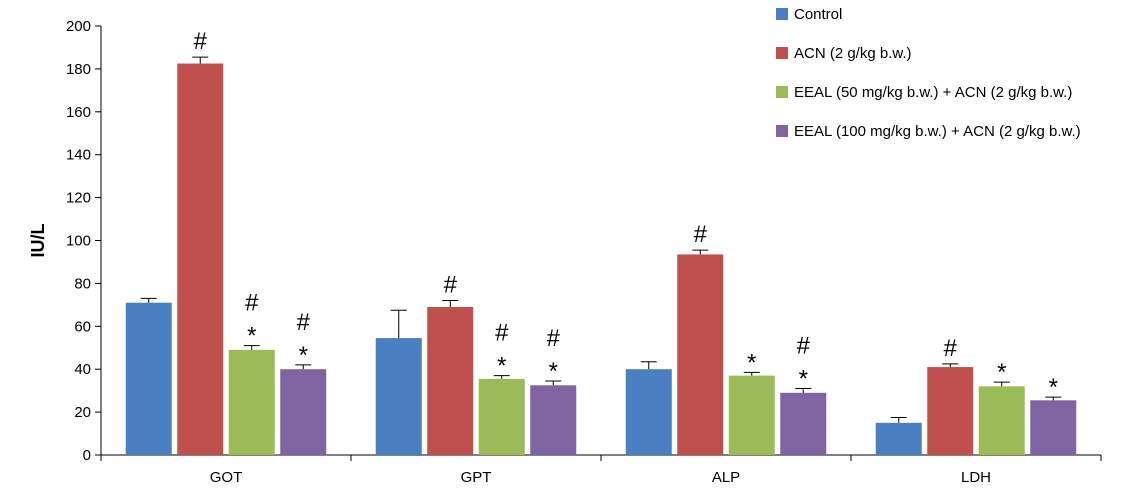 The image size is (1147, 492). Describe the element at coordinates (726, 477) in the screenshot. I see `x-category-label: ALP` at that location.